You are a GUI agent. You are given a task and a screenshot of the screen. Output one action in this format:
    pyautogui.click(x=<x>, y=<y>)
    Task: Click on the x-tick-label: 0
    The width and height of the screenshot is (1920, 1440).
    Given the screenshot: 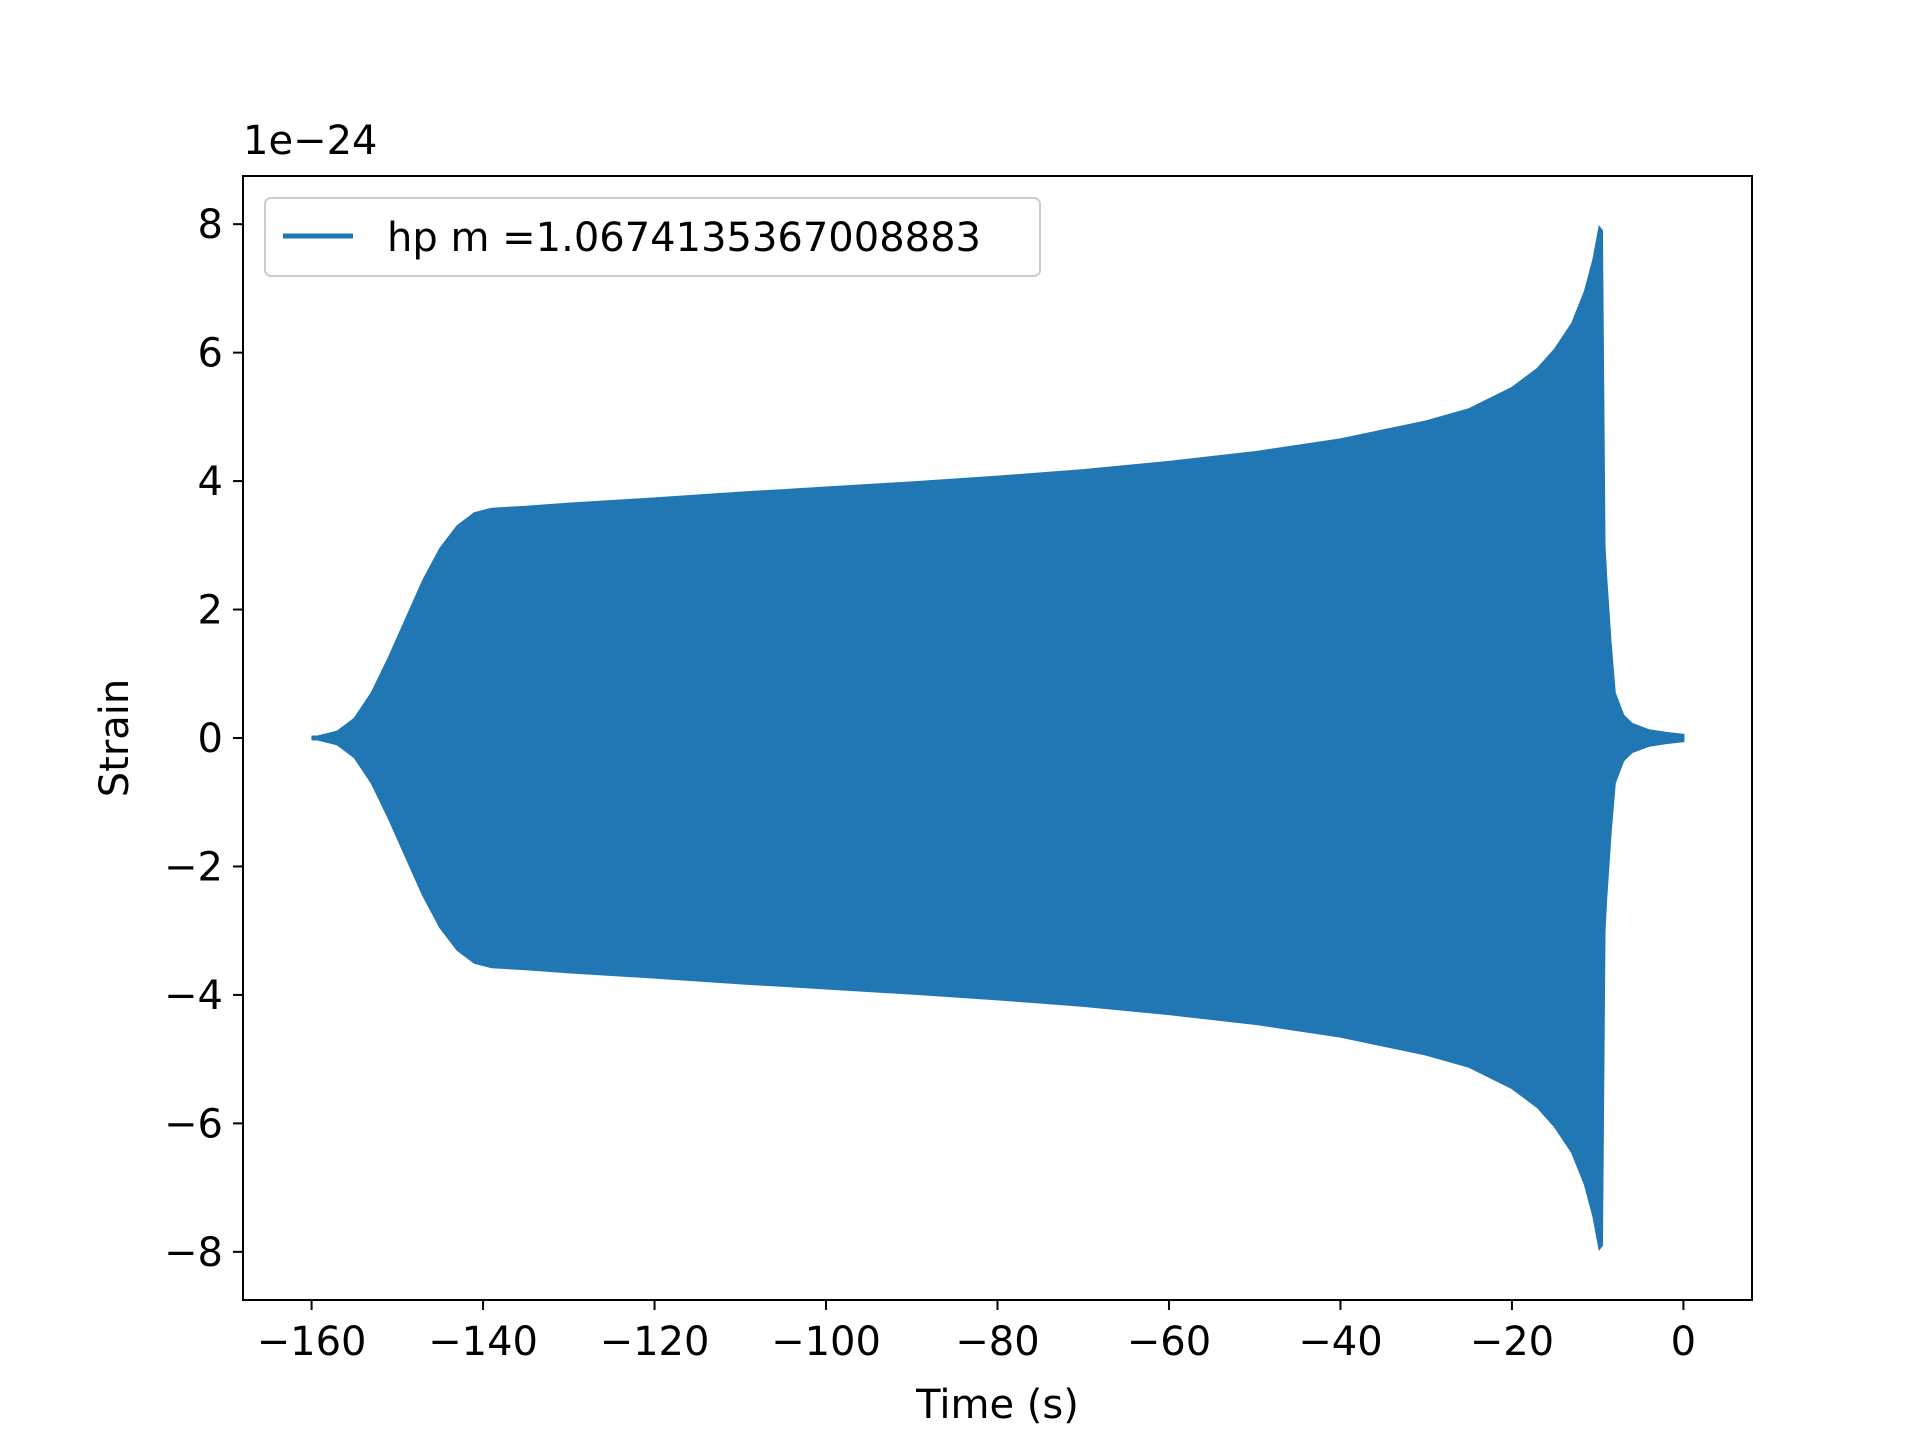 What is the action you would take?
    pyautogui.click(x=1683, y=1342)
    